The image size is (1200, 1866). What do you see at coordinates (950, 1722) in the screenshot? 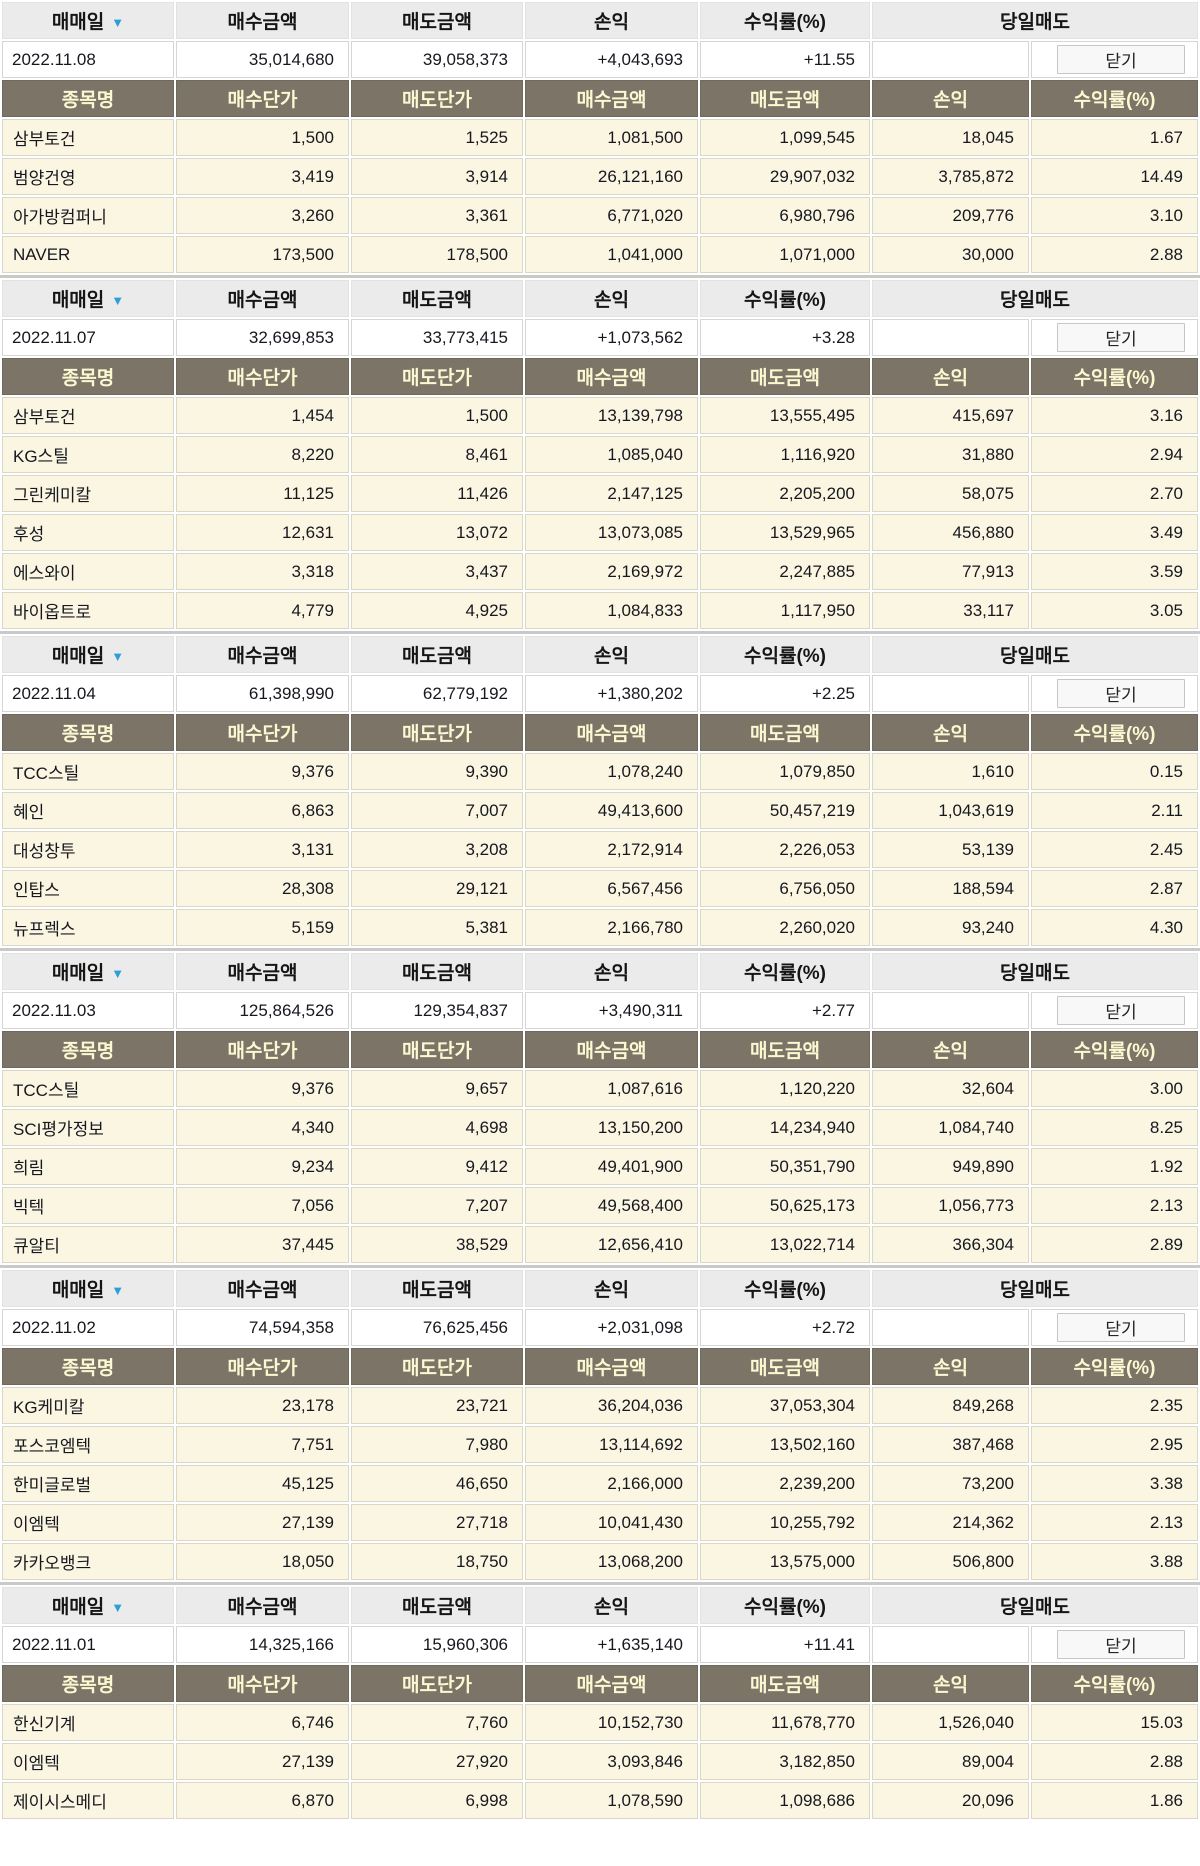
I see `stock-profit: 1,526,040` at bounding box center [950, 1722].